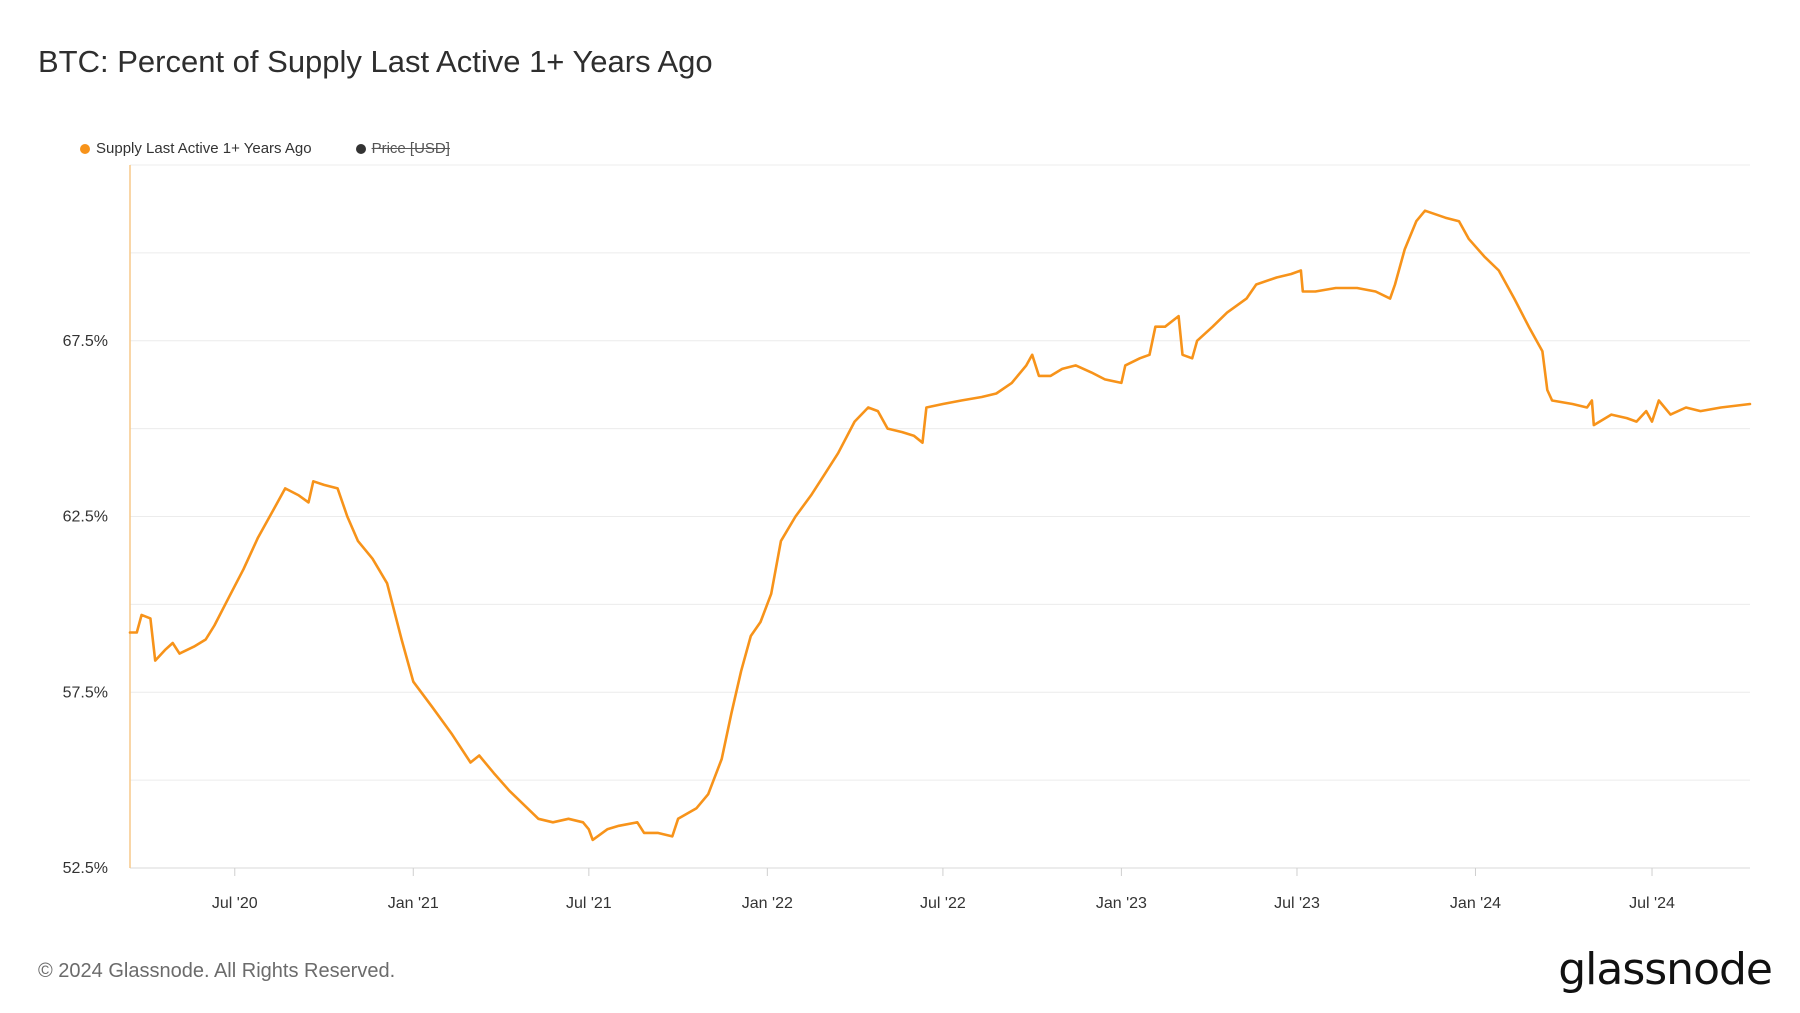 Image resolution: width=1800 pixels, height=1013 pixels. I want to click on legend-item-supply: Supply Last Active 1+ Years Ago, so click(196, 148).